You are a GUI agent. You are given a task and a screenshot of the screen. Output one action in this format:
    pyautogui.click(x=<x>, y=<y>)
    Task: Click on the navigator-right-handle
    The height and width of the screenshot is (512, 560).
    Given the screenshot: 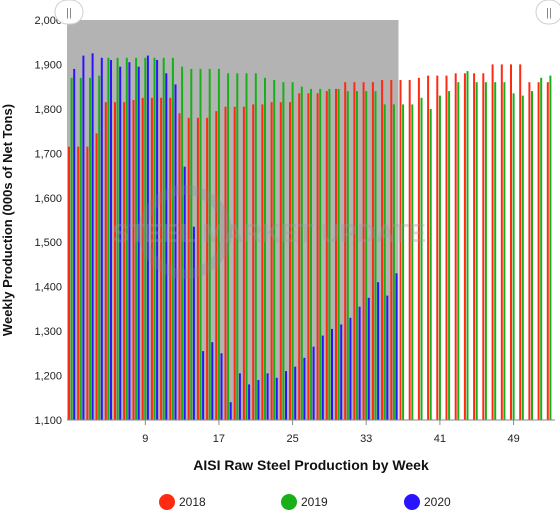 What is the action you would take?
    pyautogui.click(x=547, y=12)
    